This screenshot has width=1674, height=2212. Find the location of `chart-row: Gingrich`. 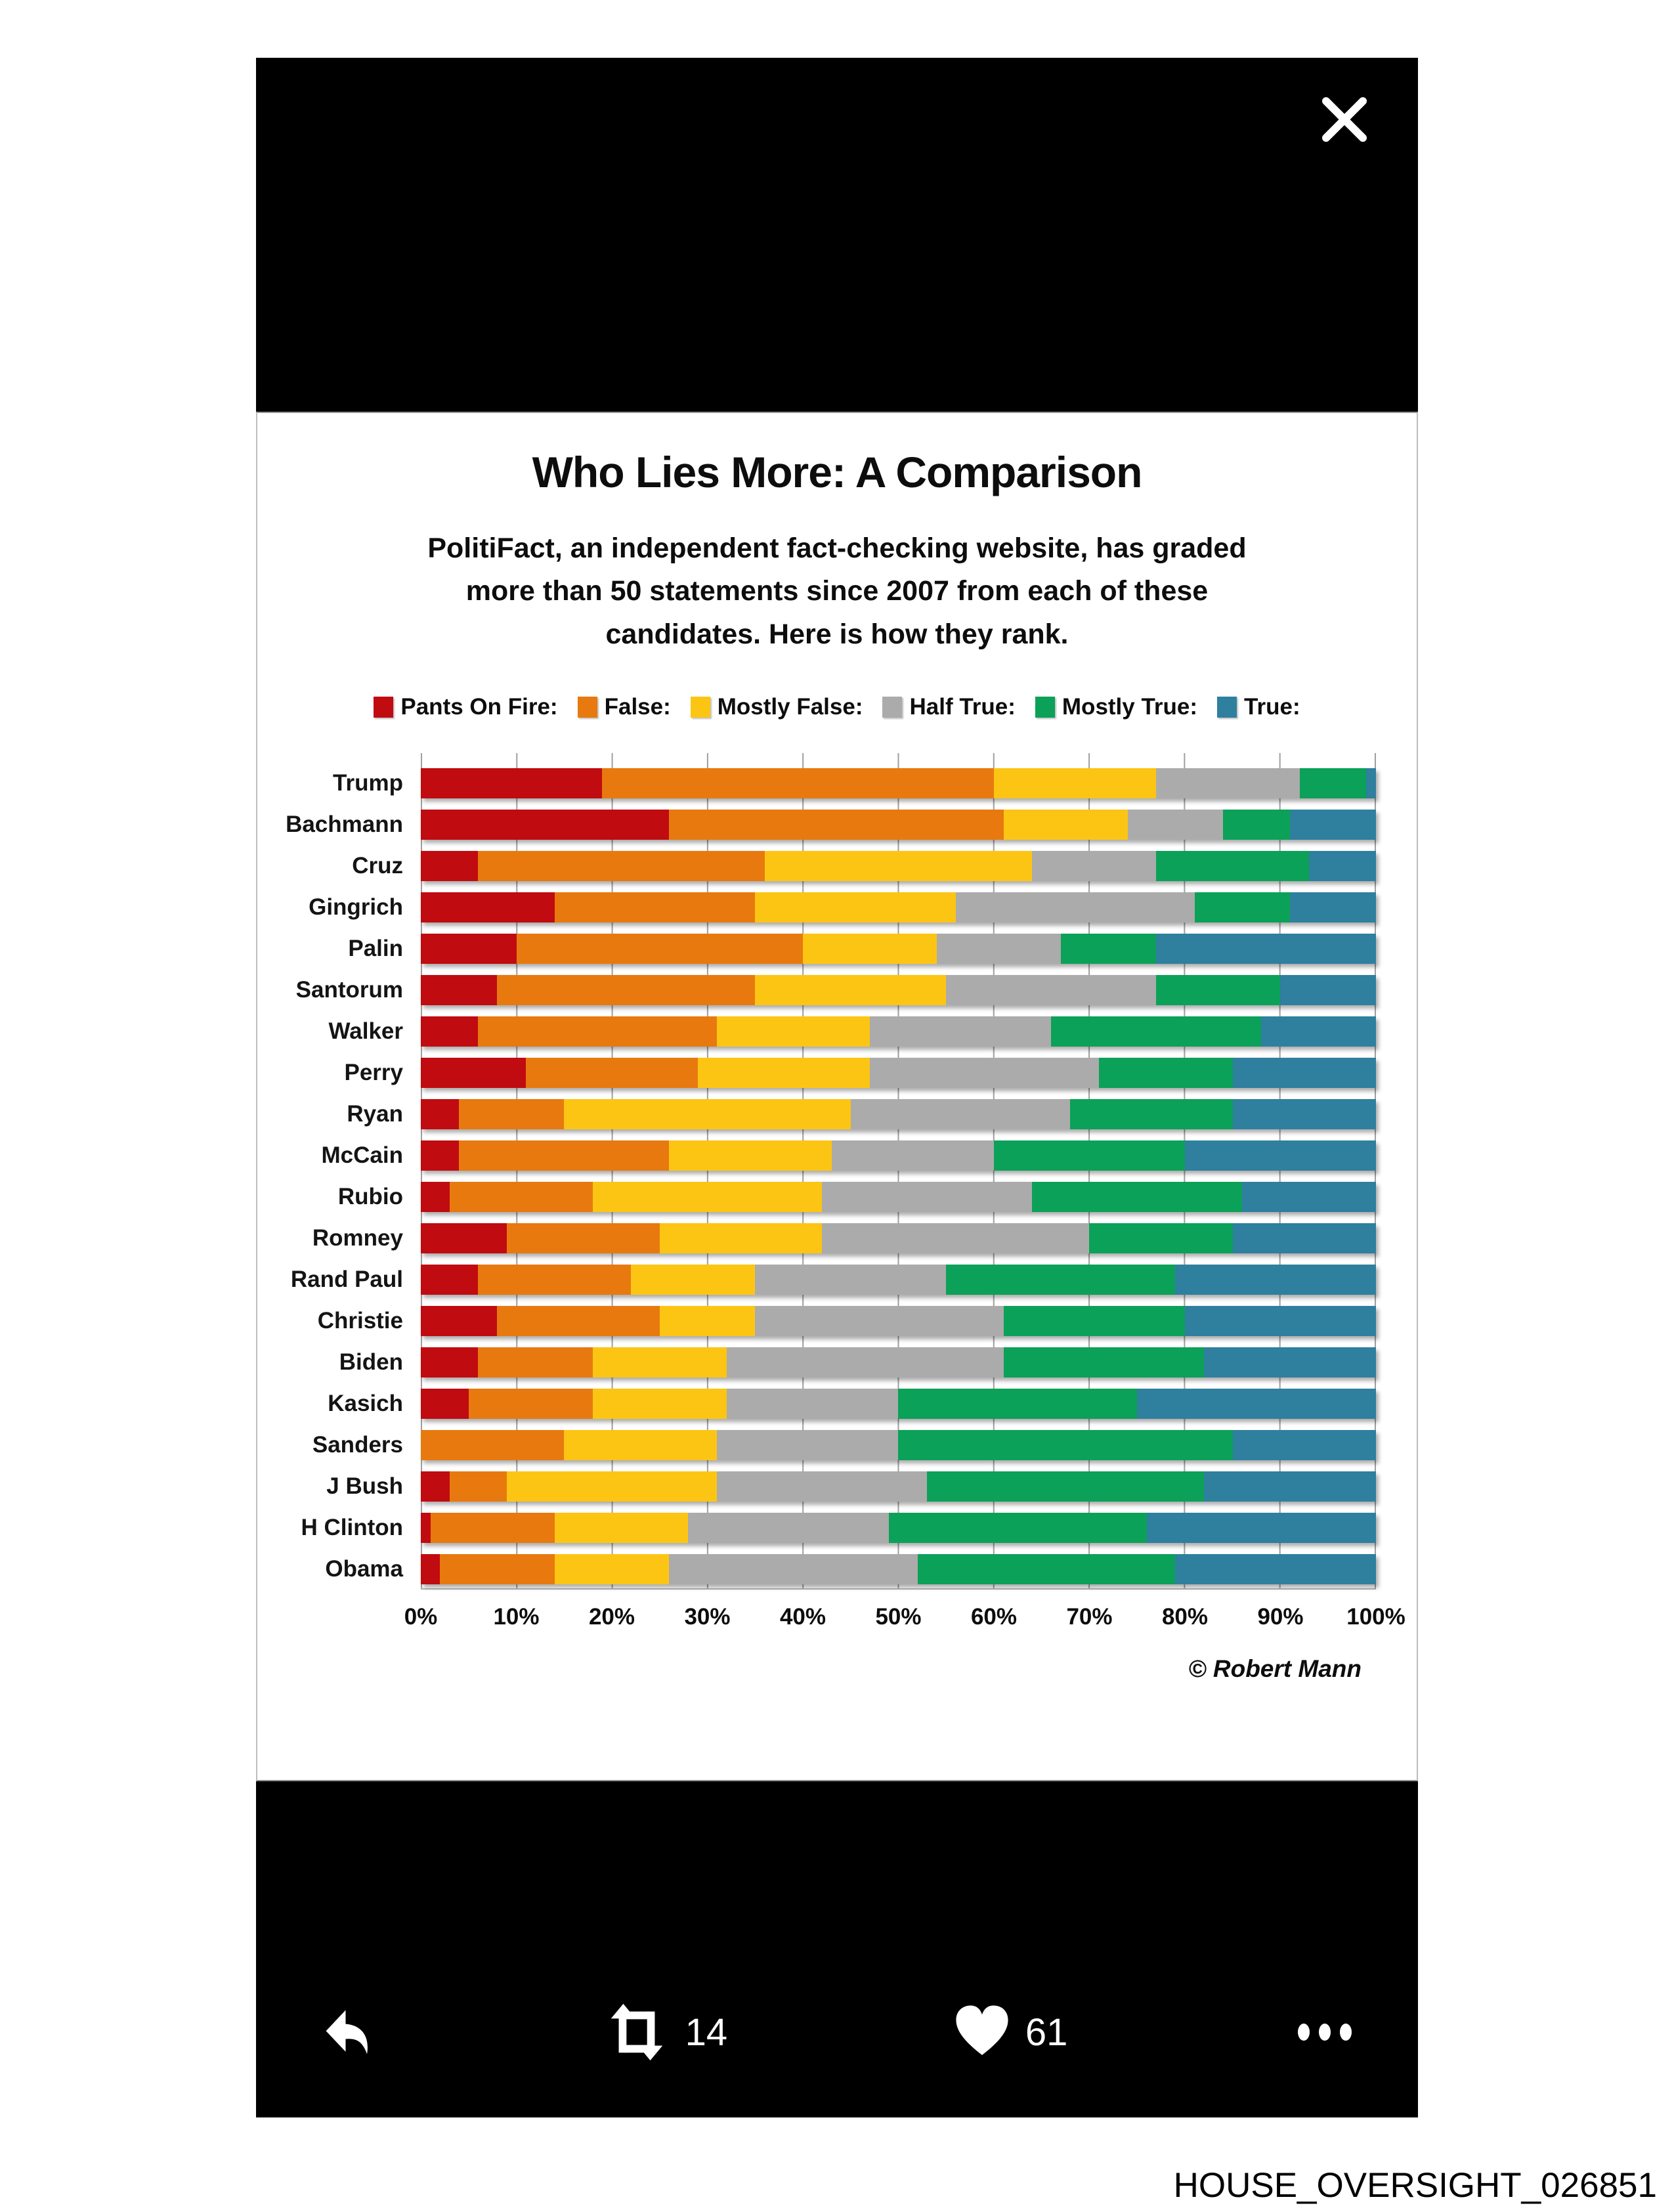

chart-row: Gingrich is located at coordinates (842, 907).